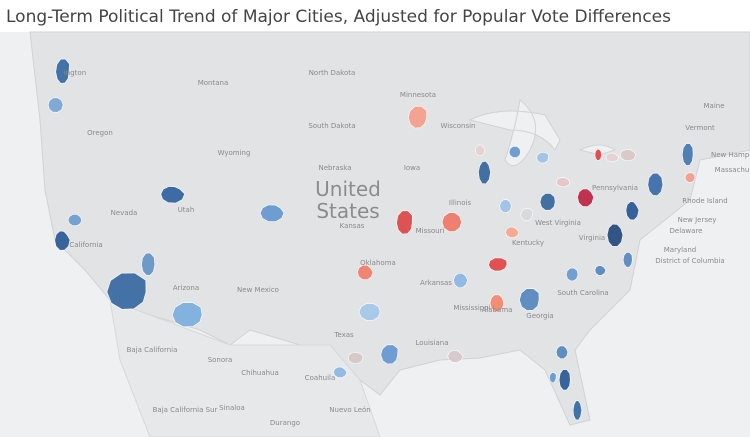 The image size is (750, 437). I want to click on place-label: Nebraska, so click(334, 168).